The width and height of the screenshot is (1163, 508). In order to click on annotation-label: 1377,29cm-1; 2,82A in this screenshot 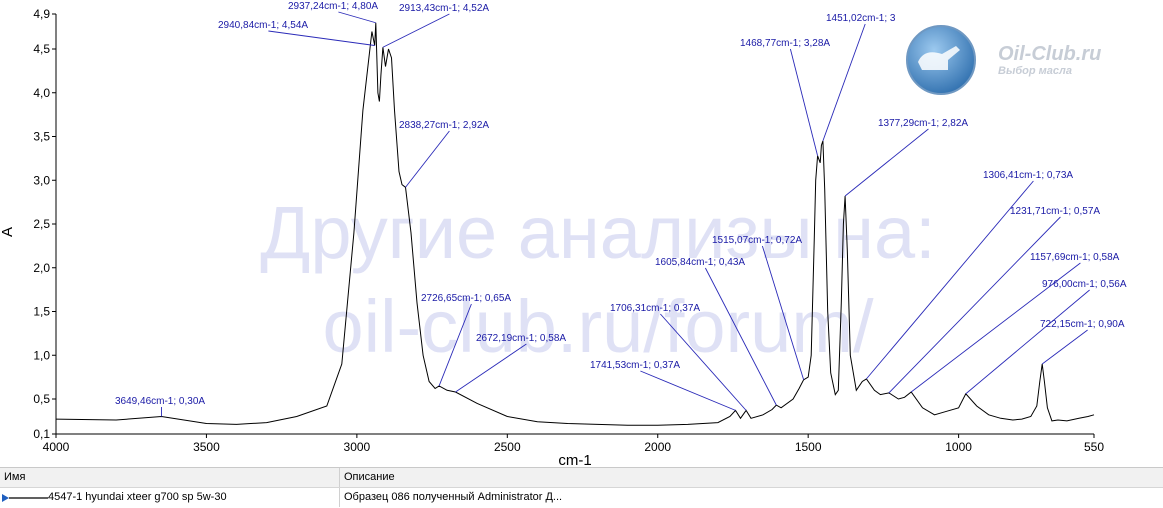, I will do `click(923, 123)`.